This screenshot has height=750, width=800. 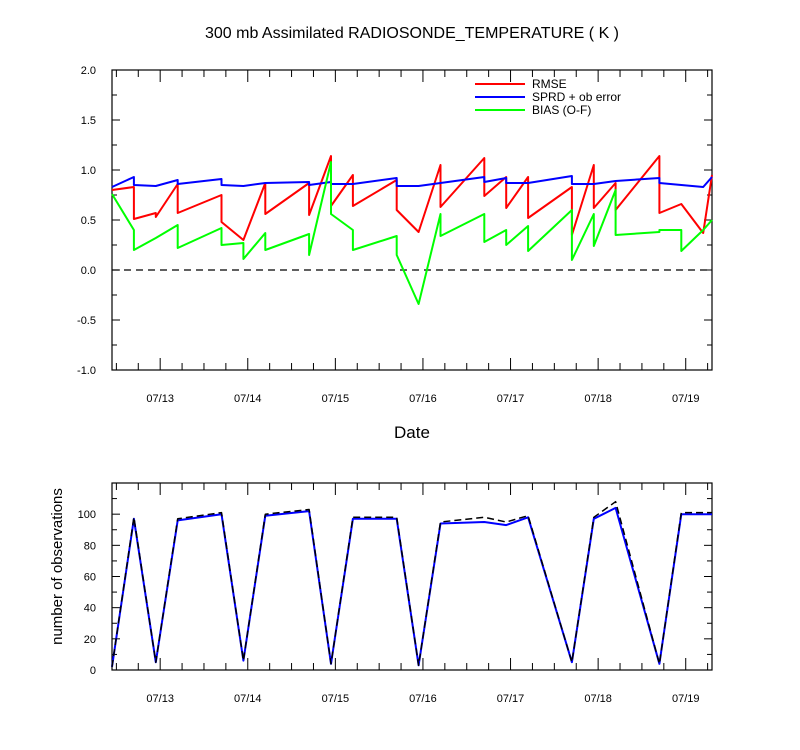 What do you see at coordinates (88, 71) in the screenshot?
I see `y-tick-label: 2.0` at bounding box center [88, 71].